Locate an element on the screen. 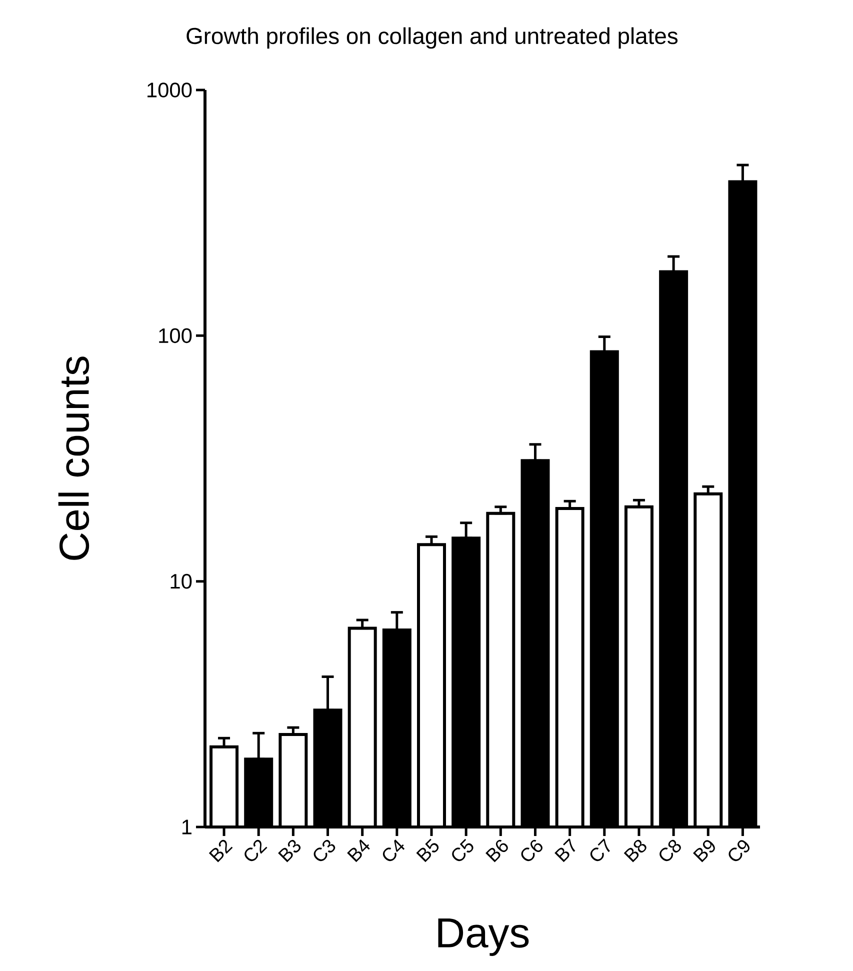 This screenshot has height=971, width=853. x-tick-label: B9 is located at coordinates (704, 851).